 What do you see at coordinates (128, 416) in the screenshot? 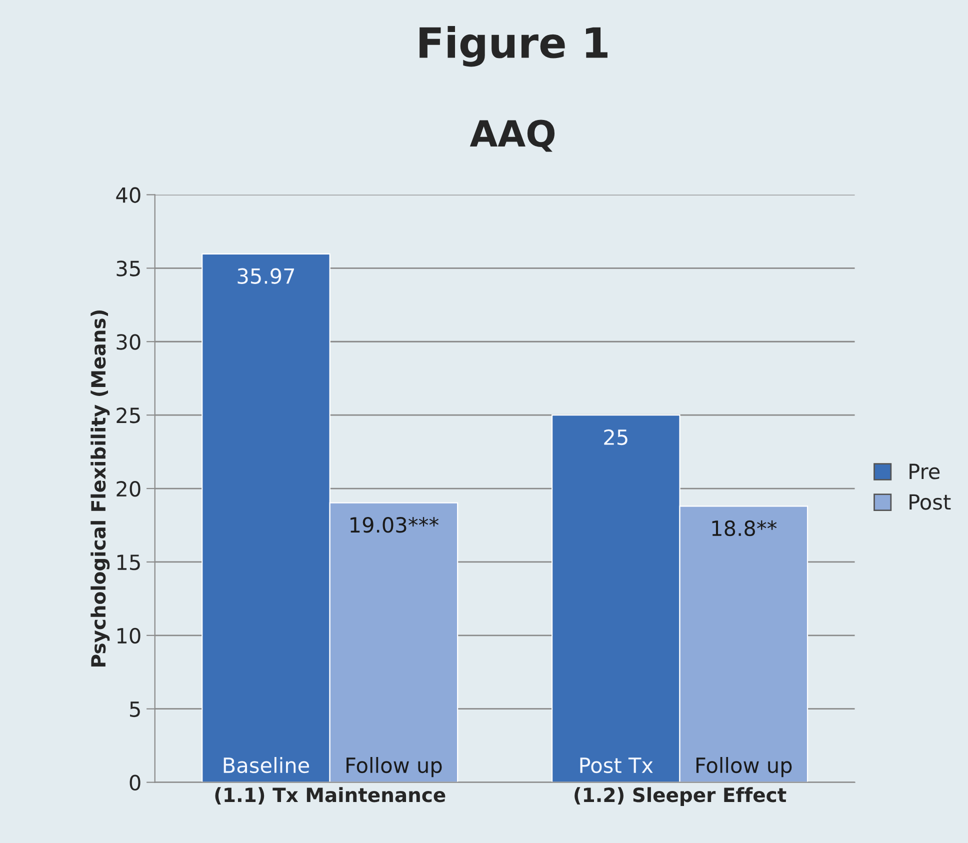
I see `y-tick-label: 25` at bounding box center [128, 416].